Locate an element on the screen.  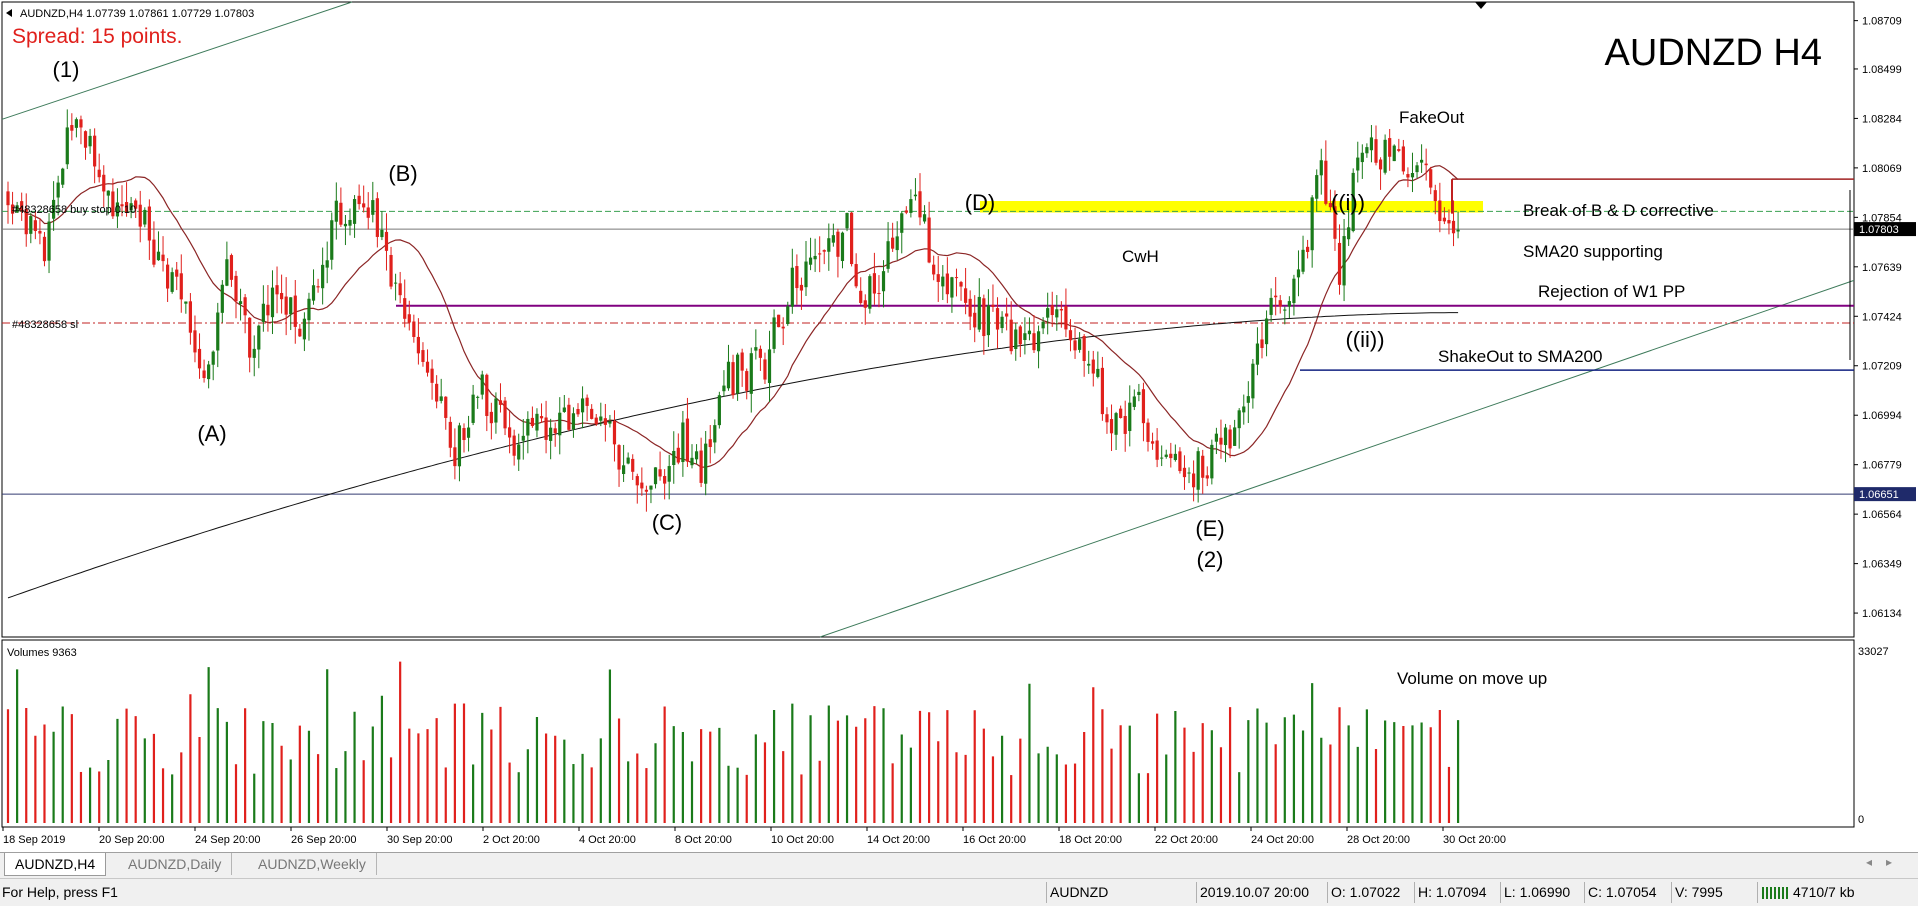
shift-marker-icon is located at coordinates (1481, 5).